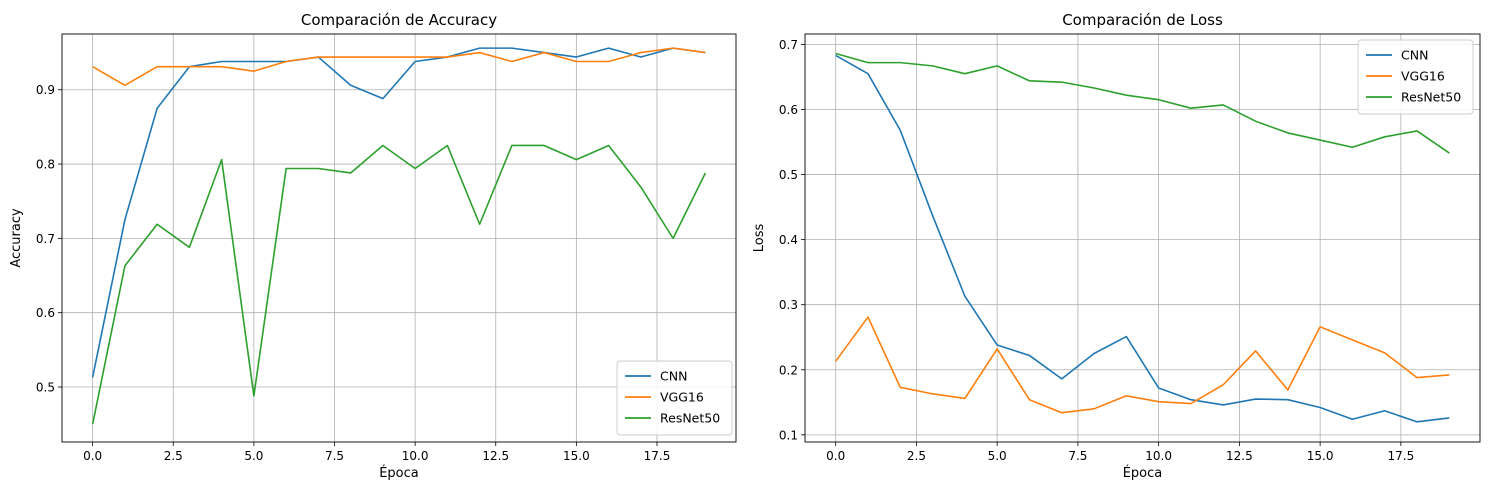 The image size is (1489, 490). I want to click on chart-title: Comparación de Accuracy, so click(399, 20).